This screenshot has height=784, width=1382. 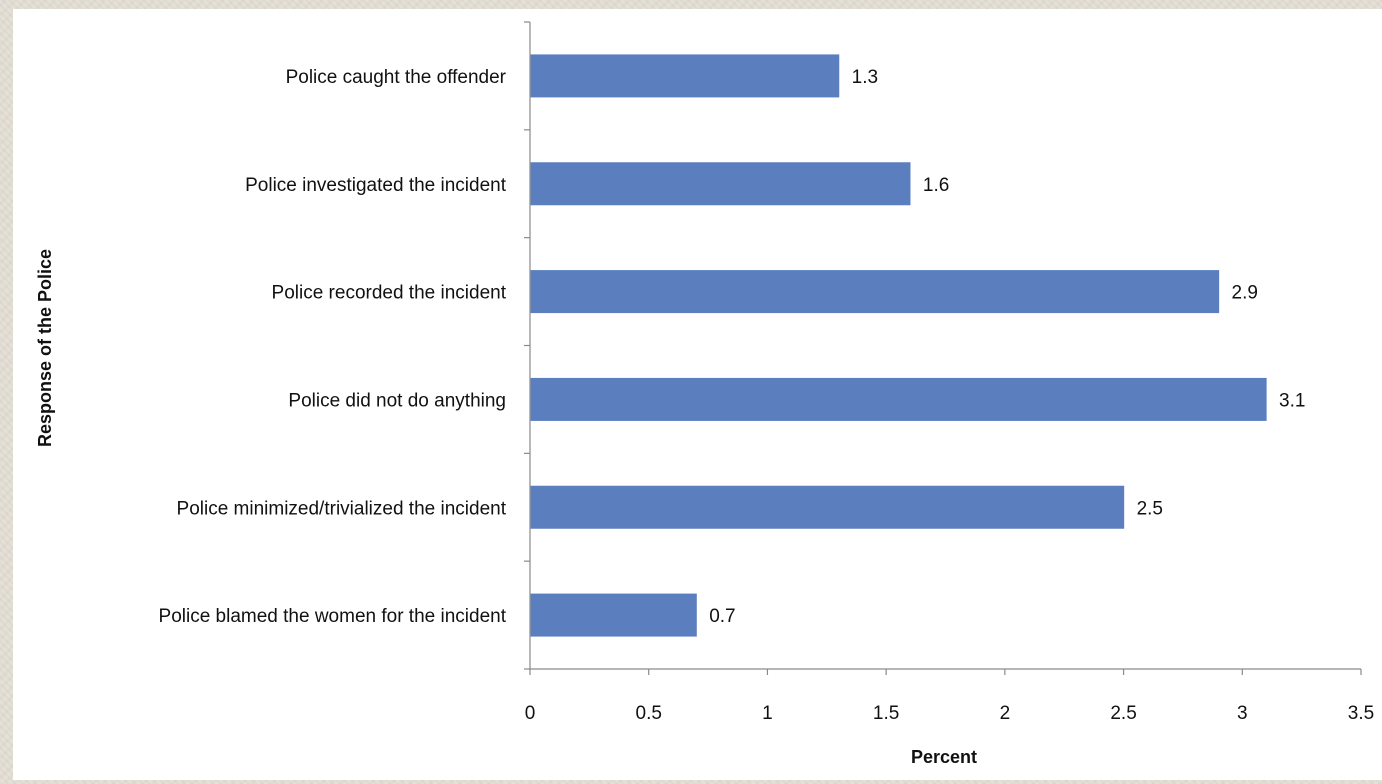 What do you see at coordinates (1005, 713) in the screenshot?
I see `x-tick-label: 2` at bounding box center [1005, 713].